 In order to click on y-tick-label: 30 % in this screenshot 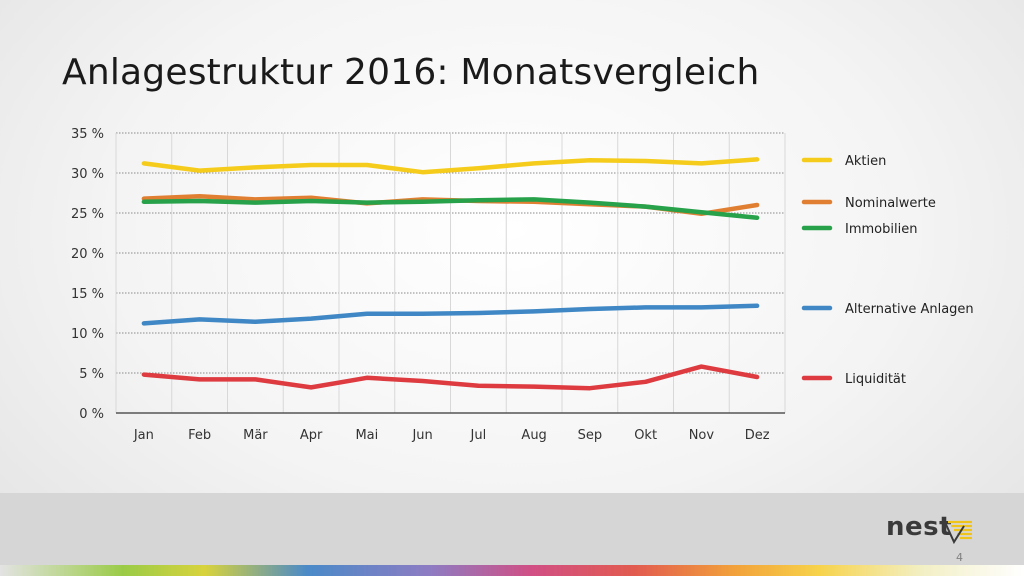, I will do `click(87, 174)`.